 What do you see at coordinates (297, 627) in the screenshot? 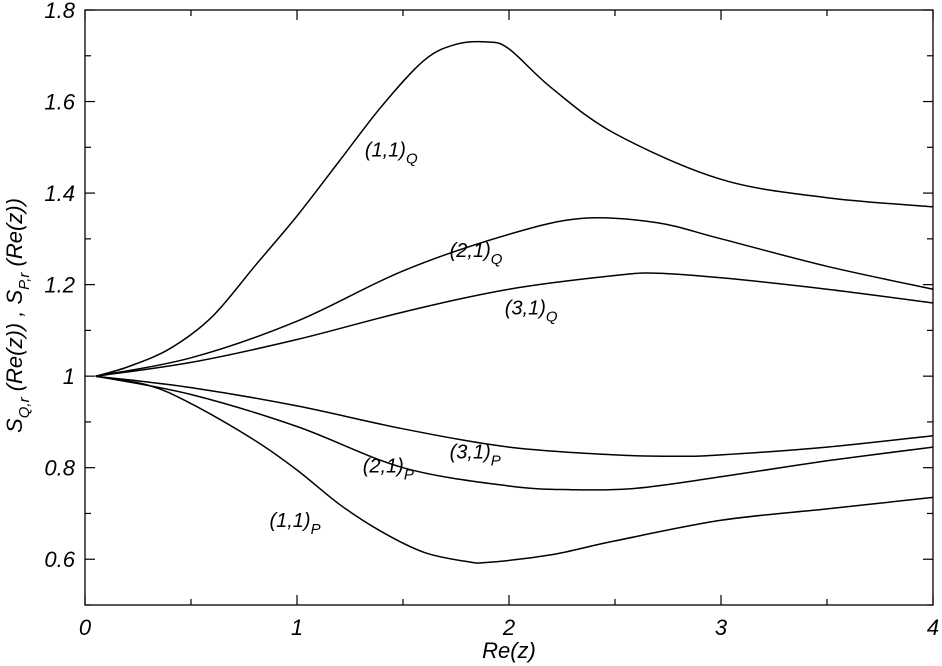
I see `x-tick-label: 1` at bounding box center [297, 627].